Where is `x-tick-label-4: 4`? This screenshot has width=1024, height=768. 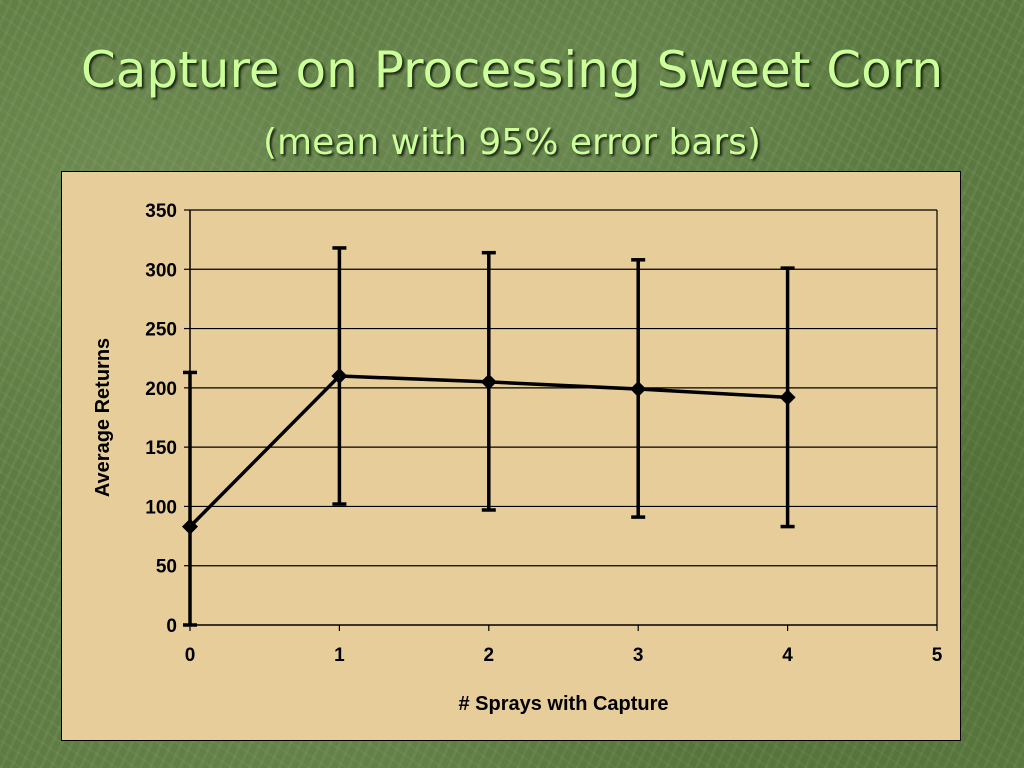
x-tick-label-4: 4 is located at coordinates (787, 655).